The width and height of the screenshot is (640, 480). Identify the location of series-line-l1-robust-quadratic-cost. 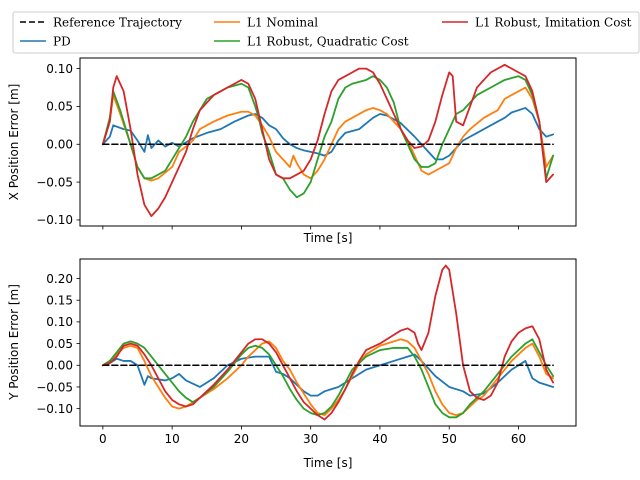
(328, 378).